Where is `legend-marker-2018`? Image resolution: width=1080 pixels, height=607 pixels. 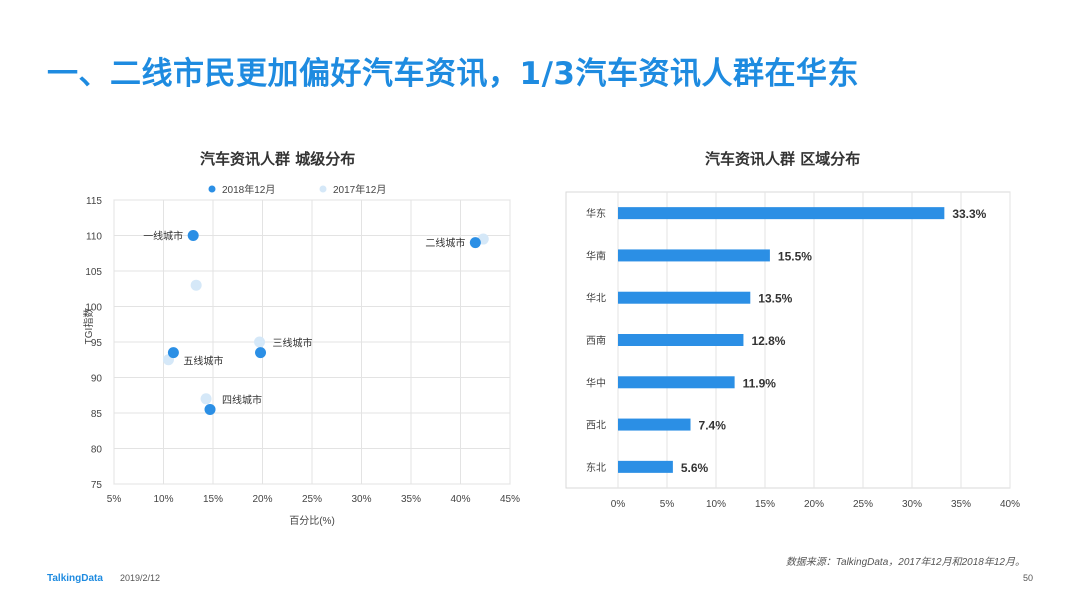
legend-marker-2018 is located at coordinates (212, 189).